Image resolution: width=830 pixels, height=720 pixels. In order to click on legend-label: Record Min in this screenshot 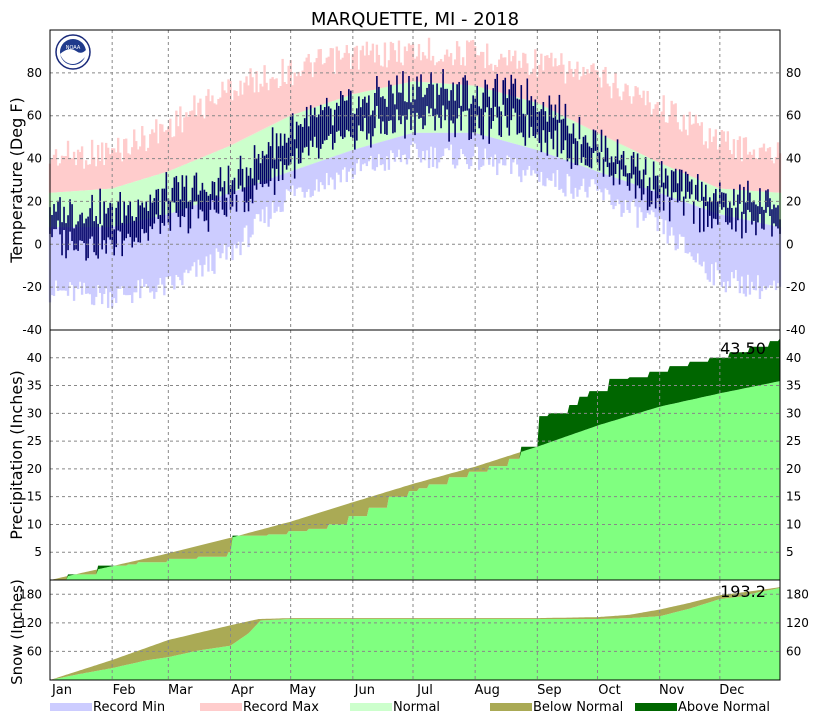, I will do `click(129, 707)`.